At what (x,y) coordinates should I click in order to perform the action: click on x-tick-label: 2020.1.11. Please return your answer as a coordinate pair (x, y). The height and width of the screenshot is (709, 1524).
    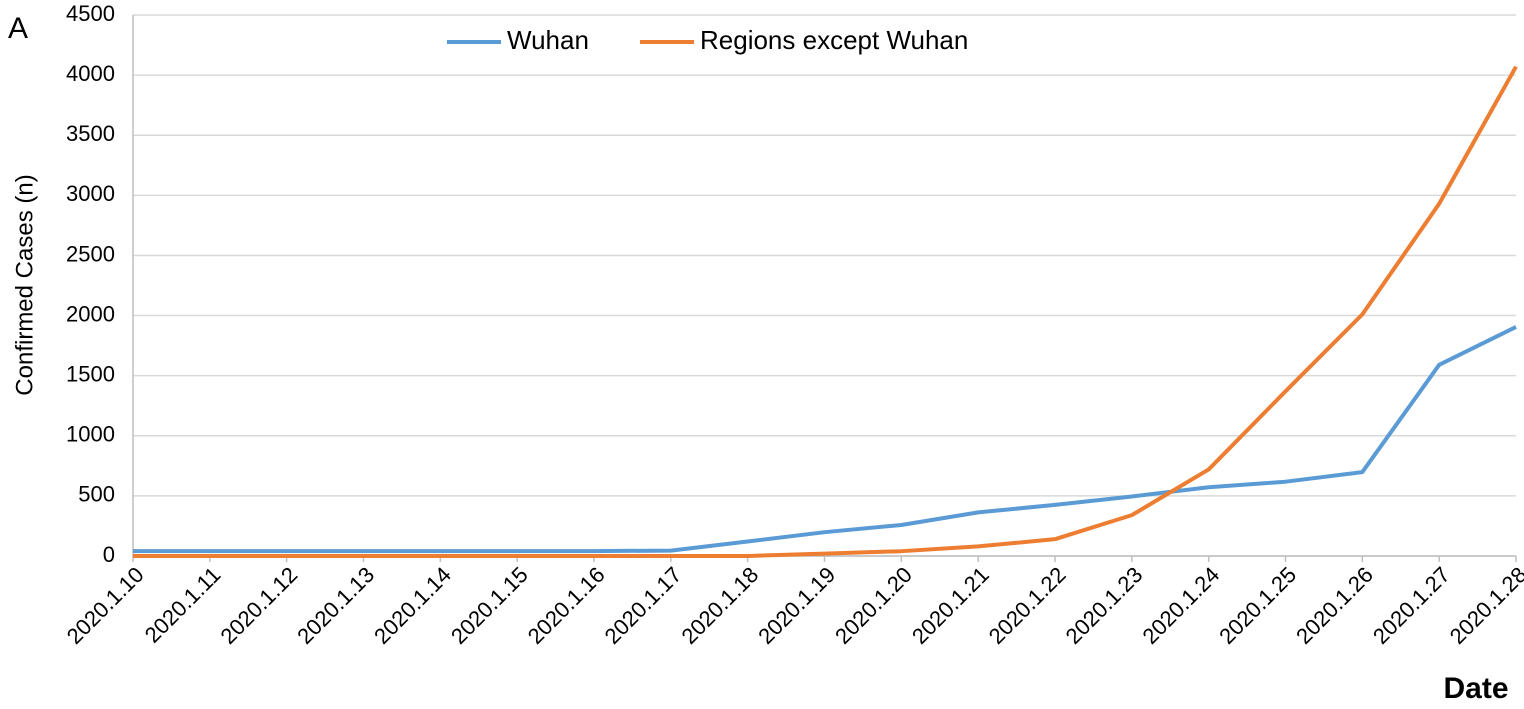
    Looking at the image, I should click on (183, 605).